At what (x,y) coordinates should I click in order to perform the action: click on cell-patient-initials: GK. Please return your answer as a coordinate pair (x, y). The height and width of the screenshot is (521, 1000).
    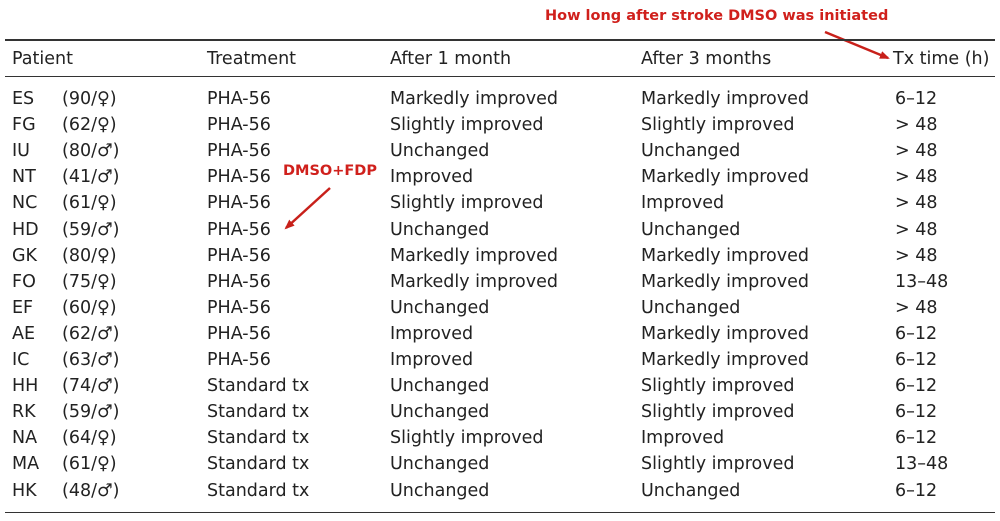
    Looking at the image, I should click on (25, 255).